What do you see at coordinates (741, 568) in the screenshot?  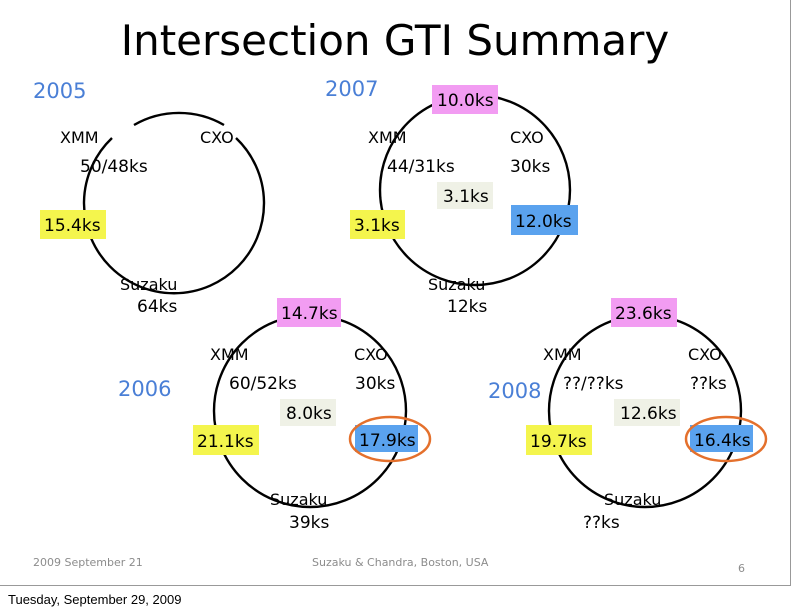 I see `page-number: 6` at bounding box center [741, 568].